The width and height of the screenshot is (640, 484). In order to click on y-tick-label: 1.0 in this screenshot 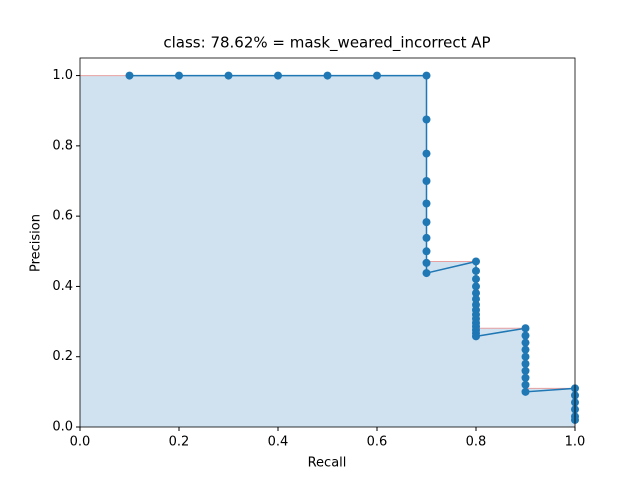, I will do `click(62, 75)`.